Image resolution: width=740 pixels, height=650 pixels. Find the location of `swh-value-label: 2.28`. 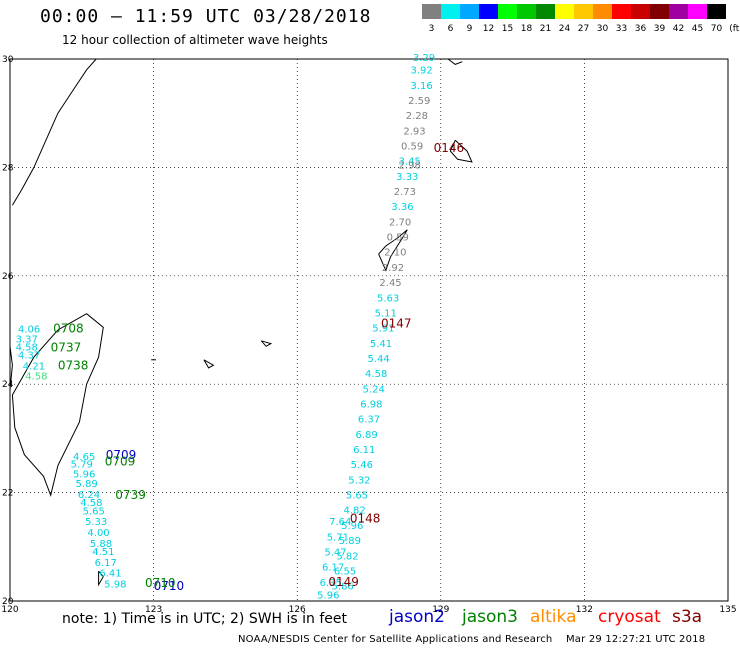

swh-value-label: 2.28 is located at coordinates (417, 116).